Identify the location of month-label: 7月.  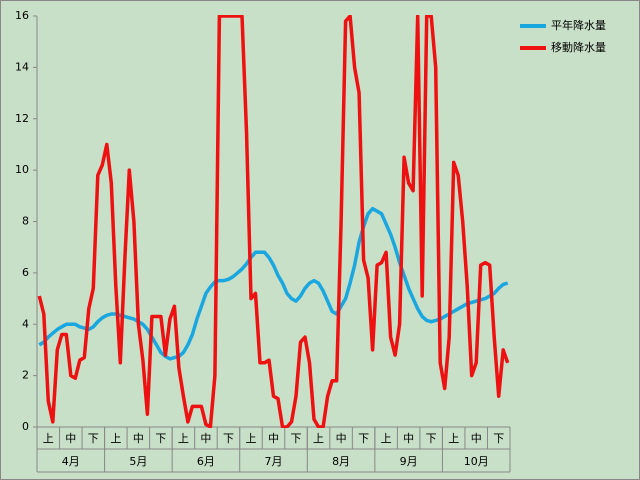
(274, 461).